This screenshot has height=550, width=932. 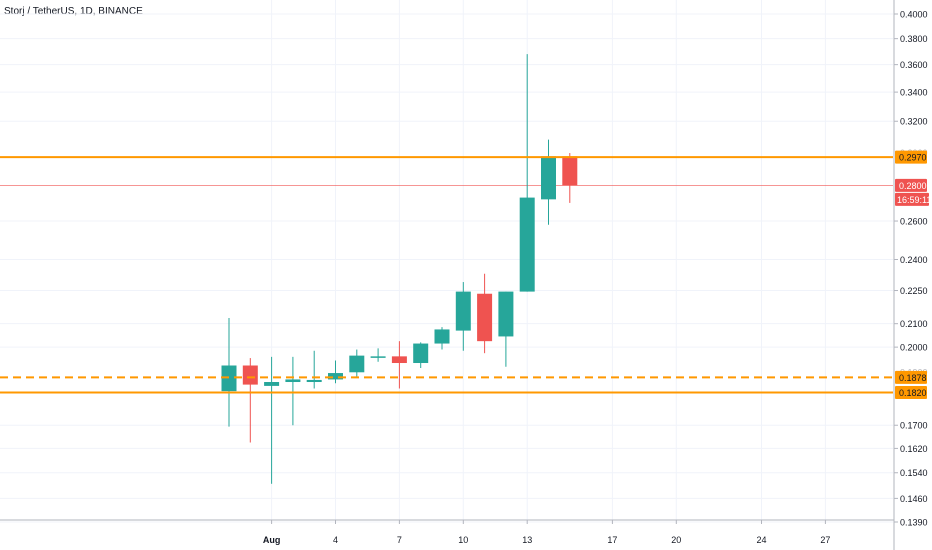 What do you see at coordinates (914, 426) in the screenshot?
I see `y-tick-label: 0.1700` at bounding box center [914, 426].